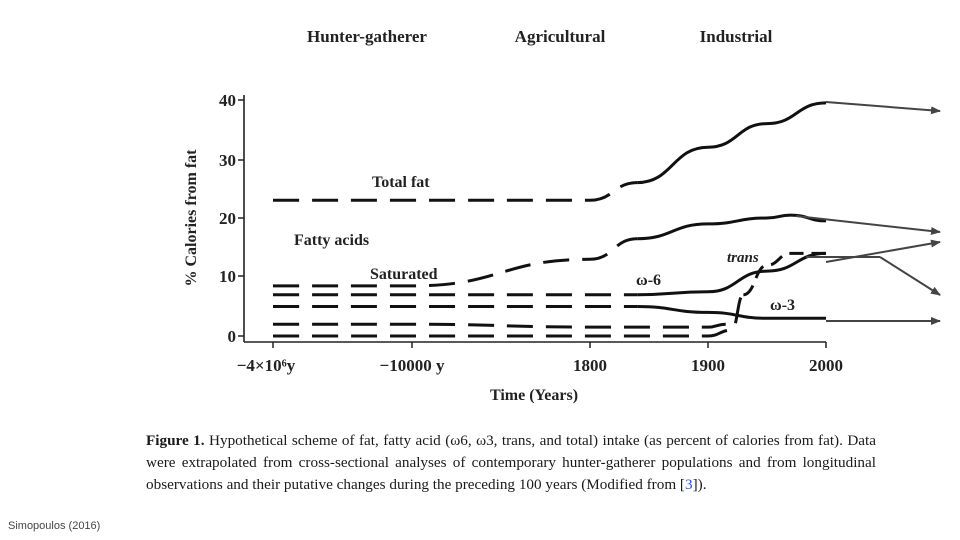 The image size is (960, 540). Describe the element at coordinates (241, 218) in the screenshot. I see `y-ticks` at that location.